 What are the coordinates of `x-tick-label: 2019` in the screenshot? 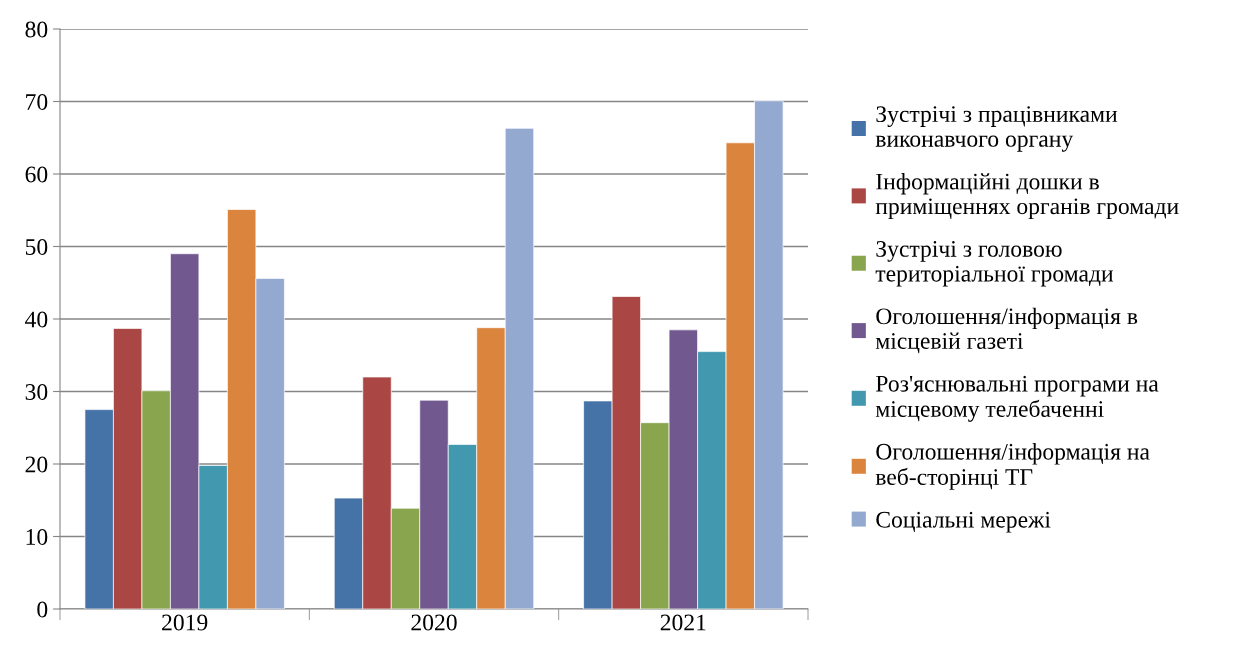 It's located at (185, 622).